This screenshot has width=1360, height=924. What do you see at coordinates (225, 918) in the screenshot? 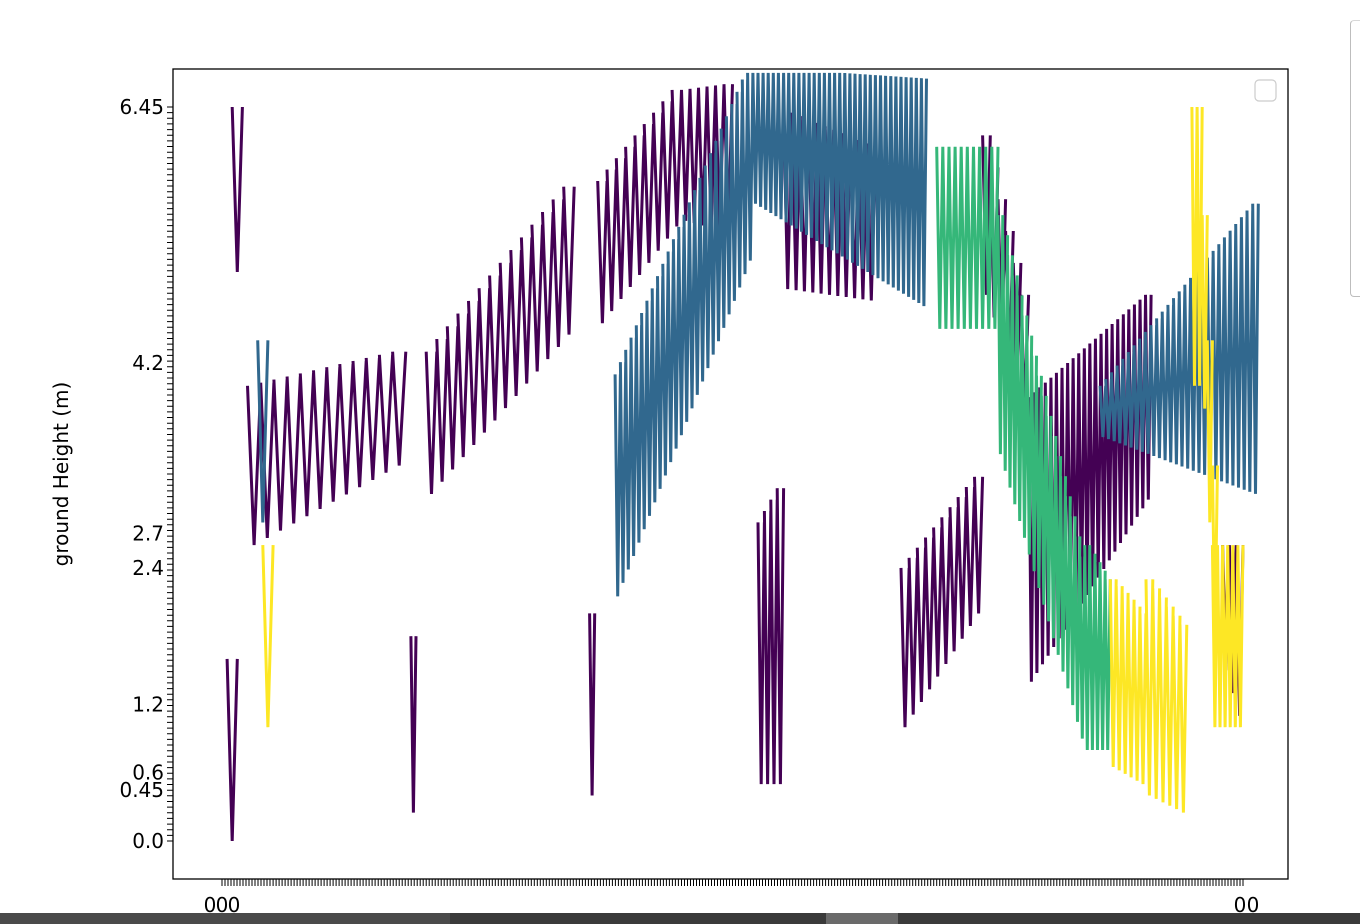
I see `scrollbar-track-left` at bounding box center [225, 918].